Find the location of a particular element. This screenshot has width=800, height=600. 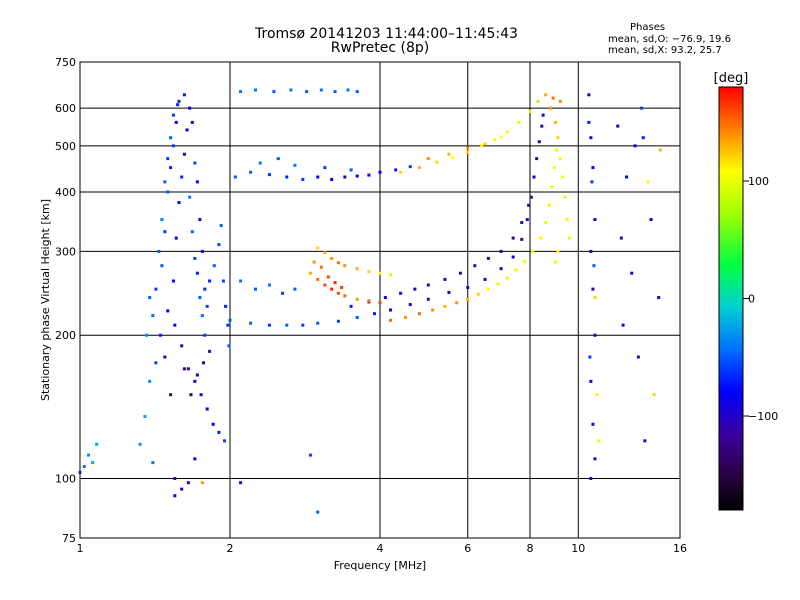

x-tick-label: 4 is located at coordinates (380, 548).